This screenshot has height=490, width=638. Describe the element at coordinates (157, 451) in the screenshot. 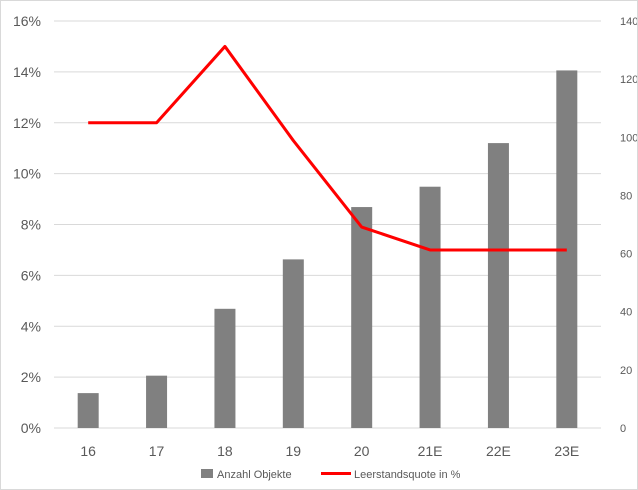

I see `x-tick-label: 17` at that location.